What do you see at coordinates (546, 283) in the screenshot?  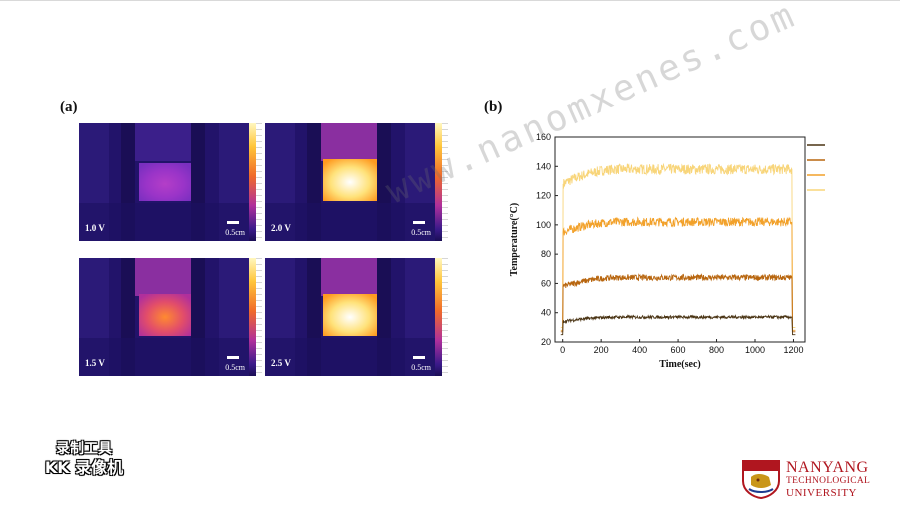 I see `y-tick-label: 60` at bounding box center [546, 283].